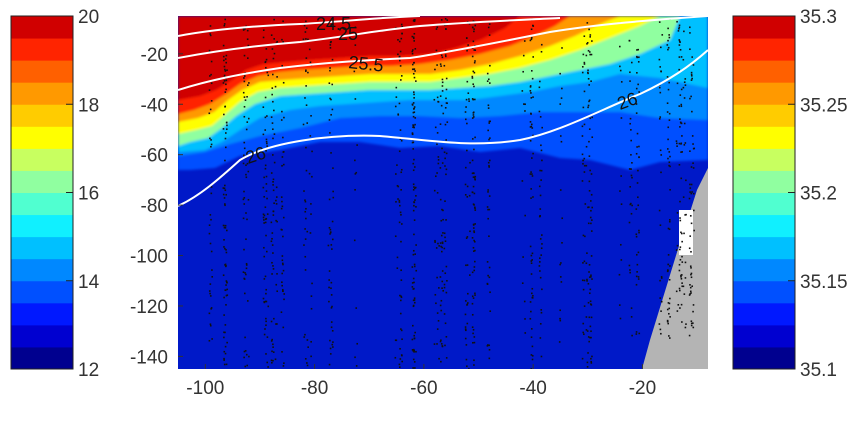 Image resolution: width=862 pixels, height=422 pixels. What do you see at coordinates (333, 24) in the screenshot?
I see `contour-label: 24.5` at bounding box center [333, 24].